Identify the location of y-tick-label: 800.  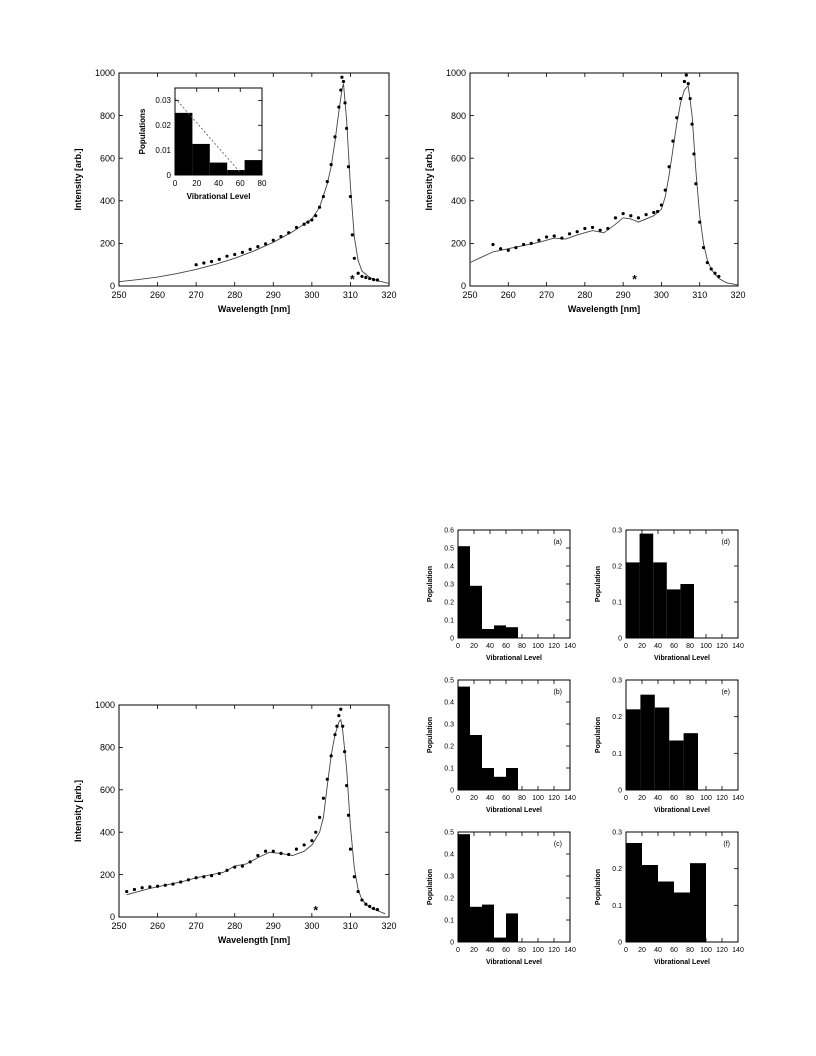
(107, 116).